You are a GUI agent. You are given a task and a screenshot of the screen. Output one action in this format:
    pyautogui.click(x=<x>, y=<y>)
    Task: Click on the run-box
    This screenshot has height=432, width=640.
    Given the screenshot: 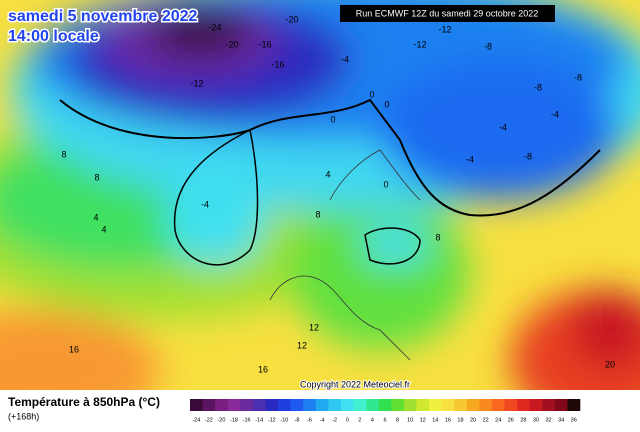 What is the action you would take?
    pyautogui.click(x=447, y=13)
    